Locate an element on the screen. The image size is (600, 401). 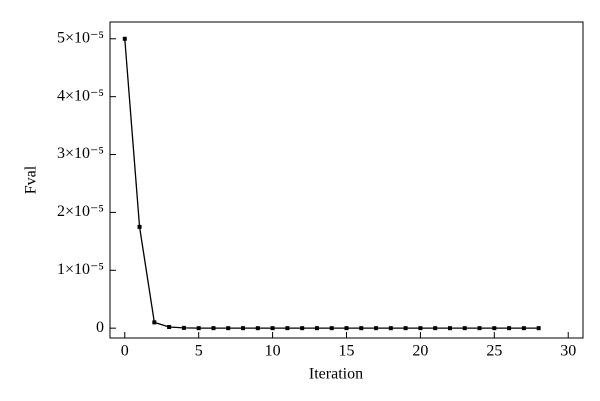
x-tick-label: 30 is located at coordinates (568, 351).